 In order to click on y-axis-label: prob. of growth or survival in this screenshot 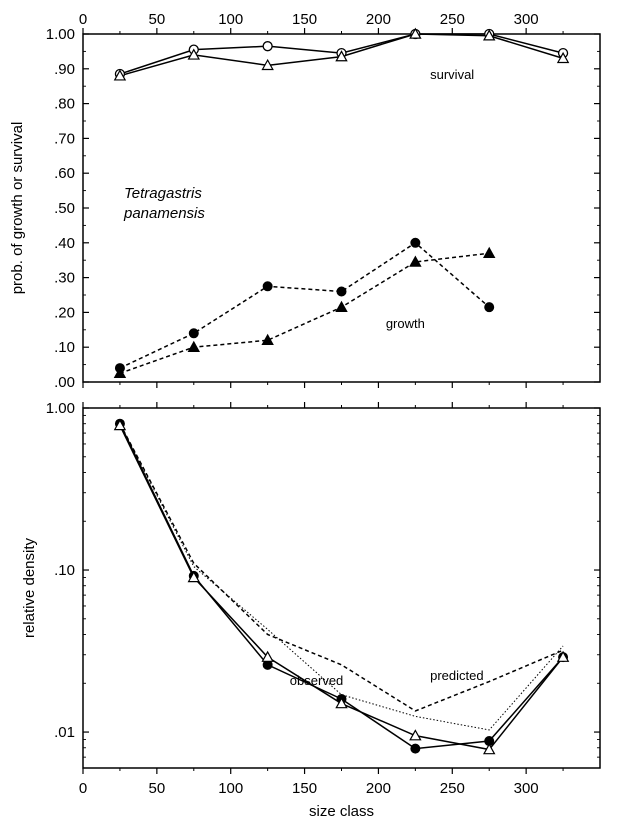, I will do `click(17, 208)`.